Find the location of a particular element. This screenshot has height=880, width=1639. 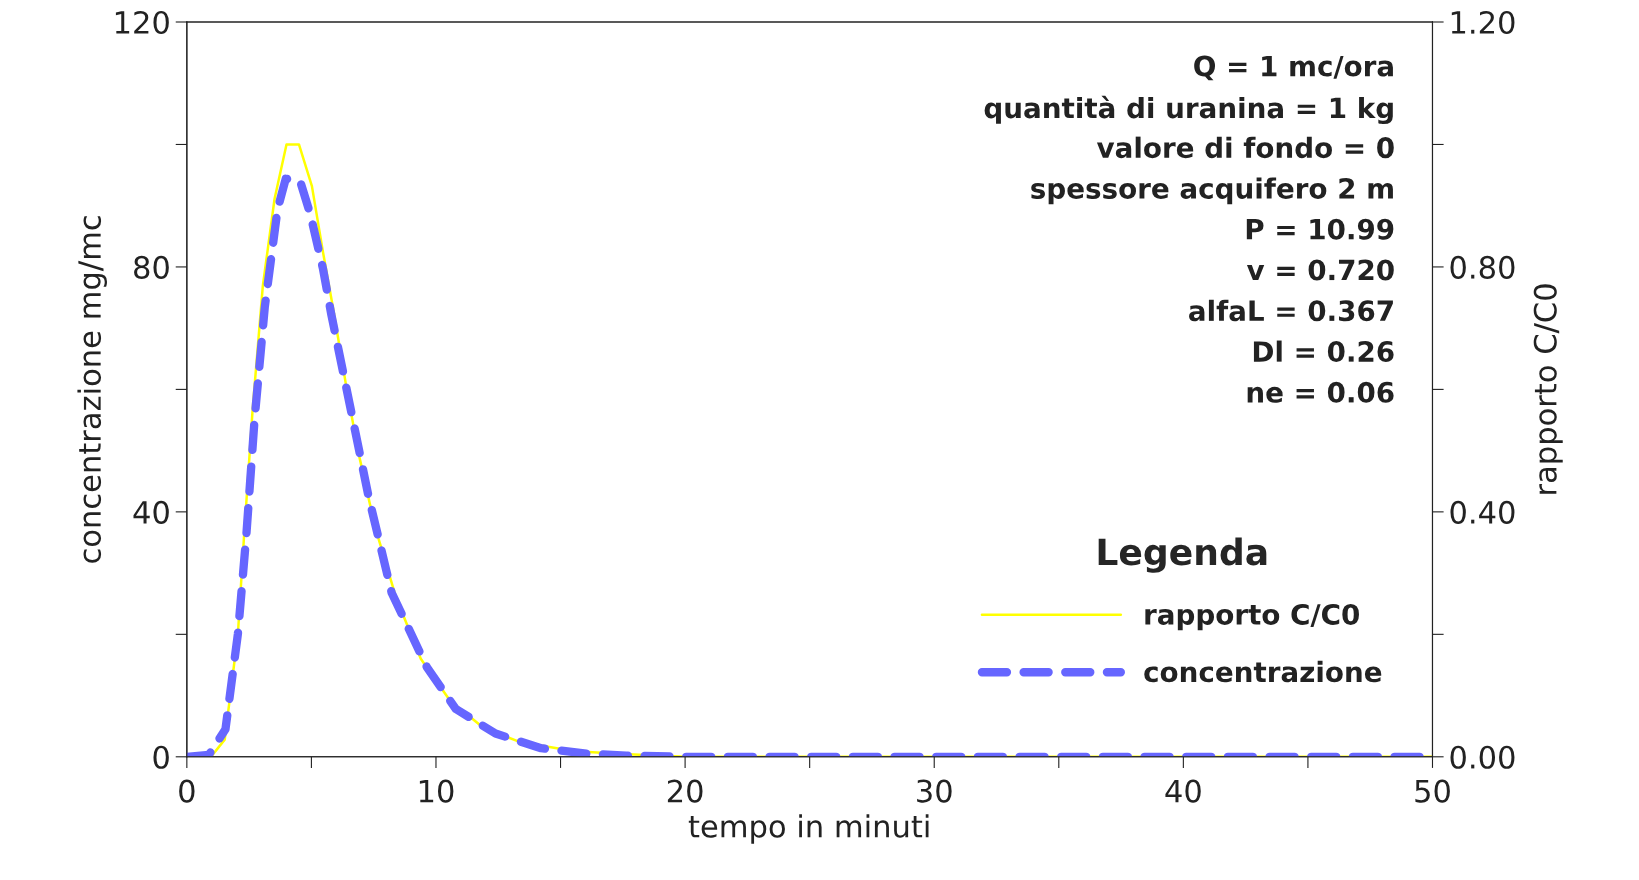

y2-tick-label: 0.00 is located at coordinates (1482, 757).